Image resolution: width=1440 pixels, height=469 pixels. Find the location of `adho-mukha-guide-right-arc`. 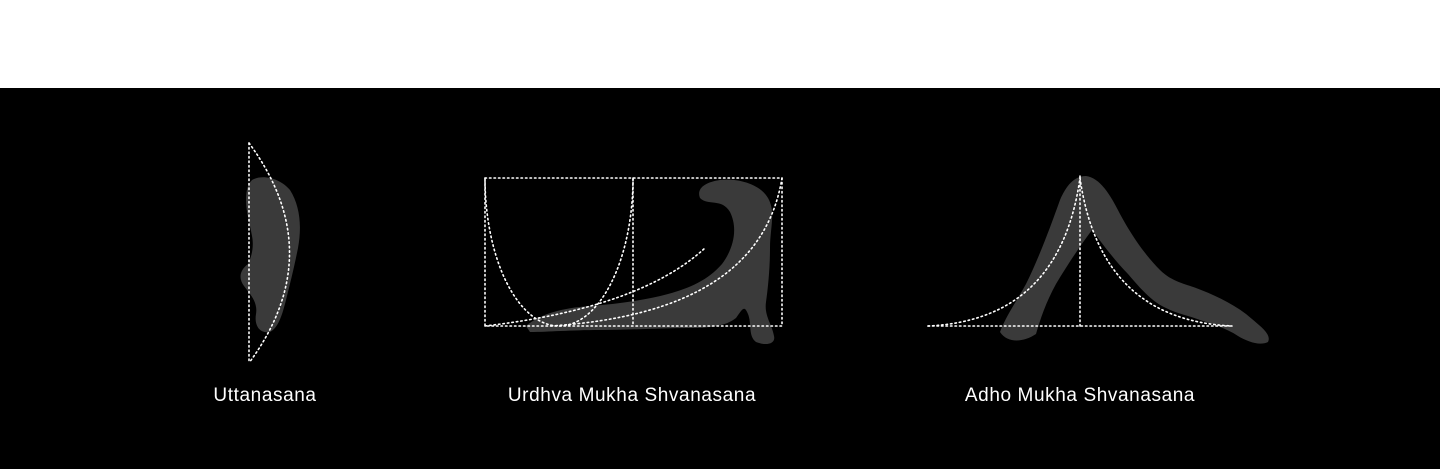

adho-mukha-guide-right-arc is located at coordinates (1156, 252).